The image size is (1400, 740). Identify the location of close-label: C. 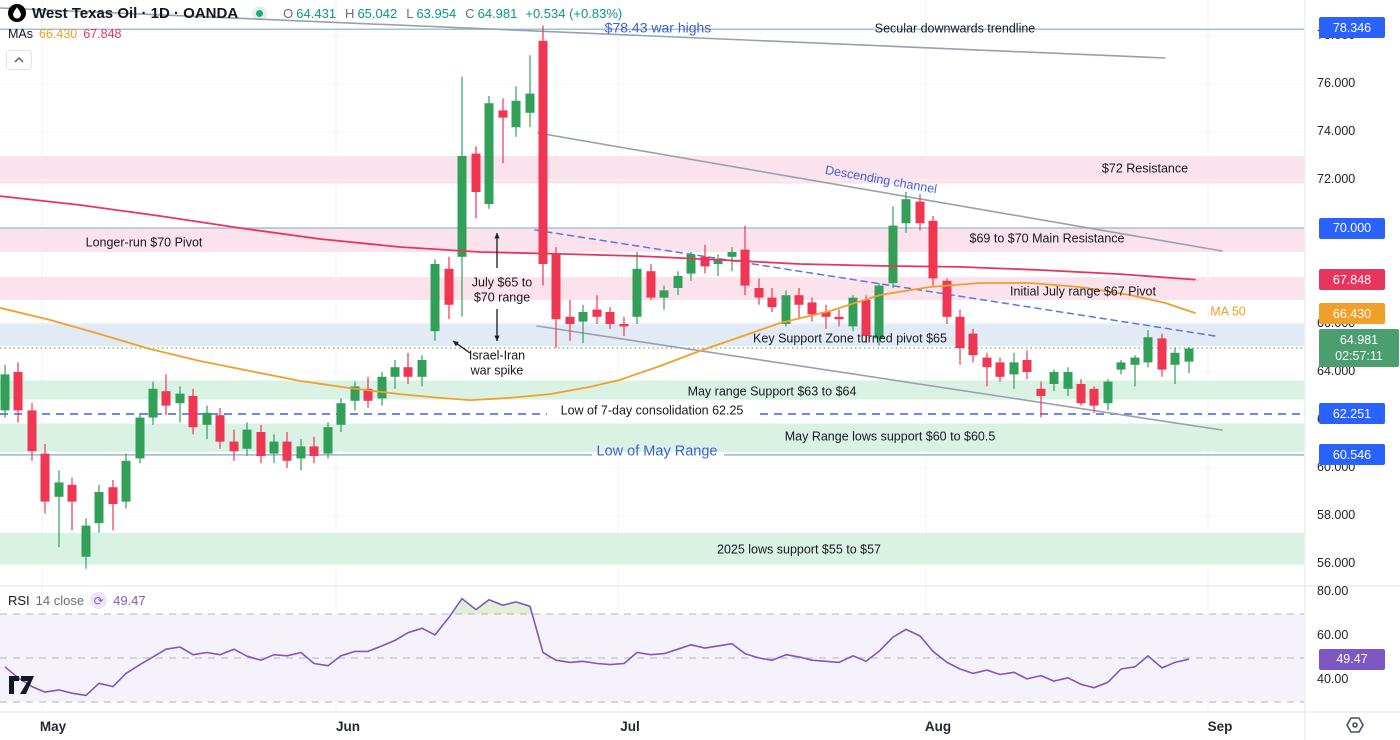
(470, 13).